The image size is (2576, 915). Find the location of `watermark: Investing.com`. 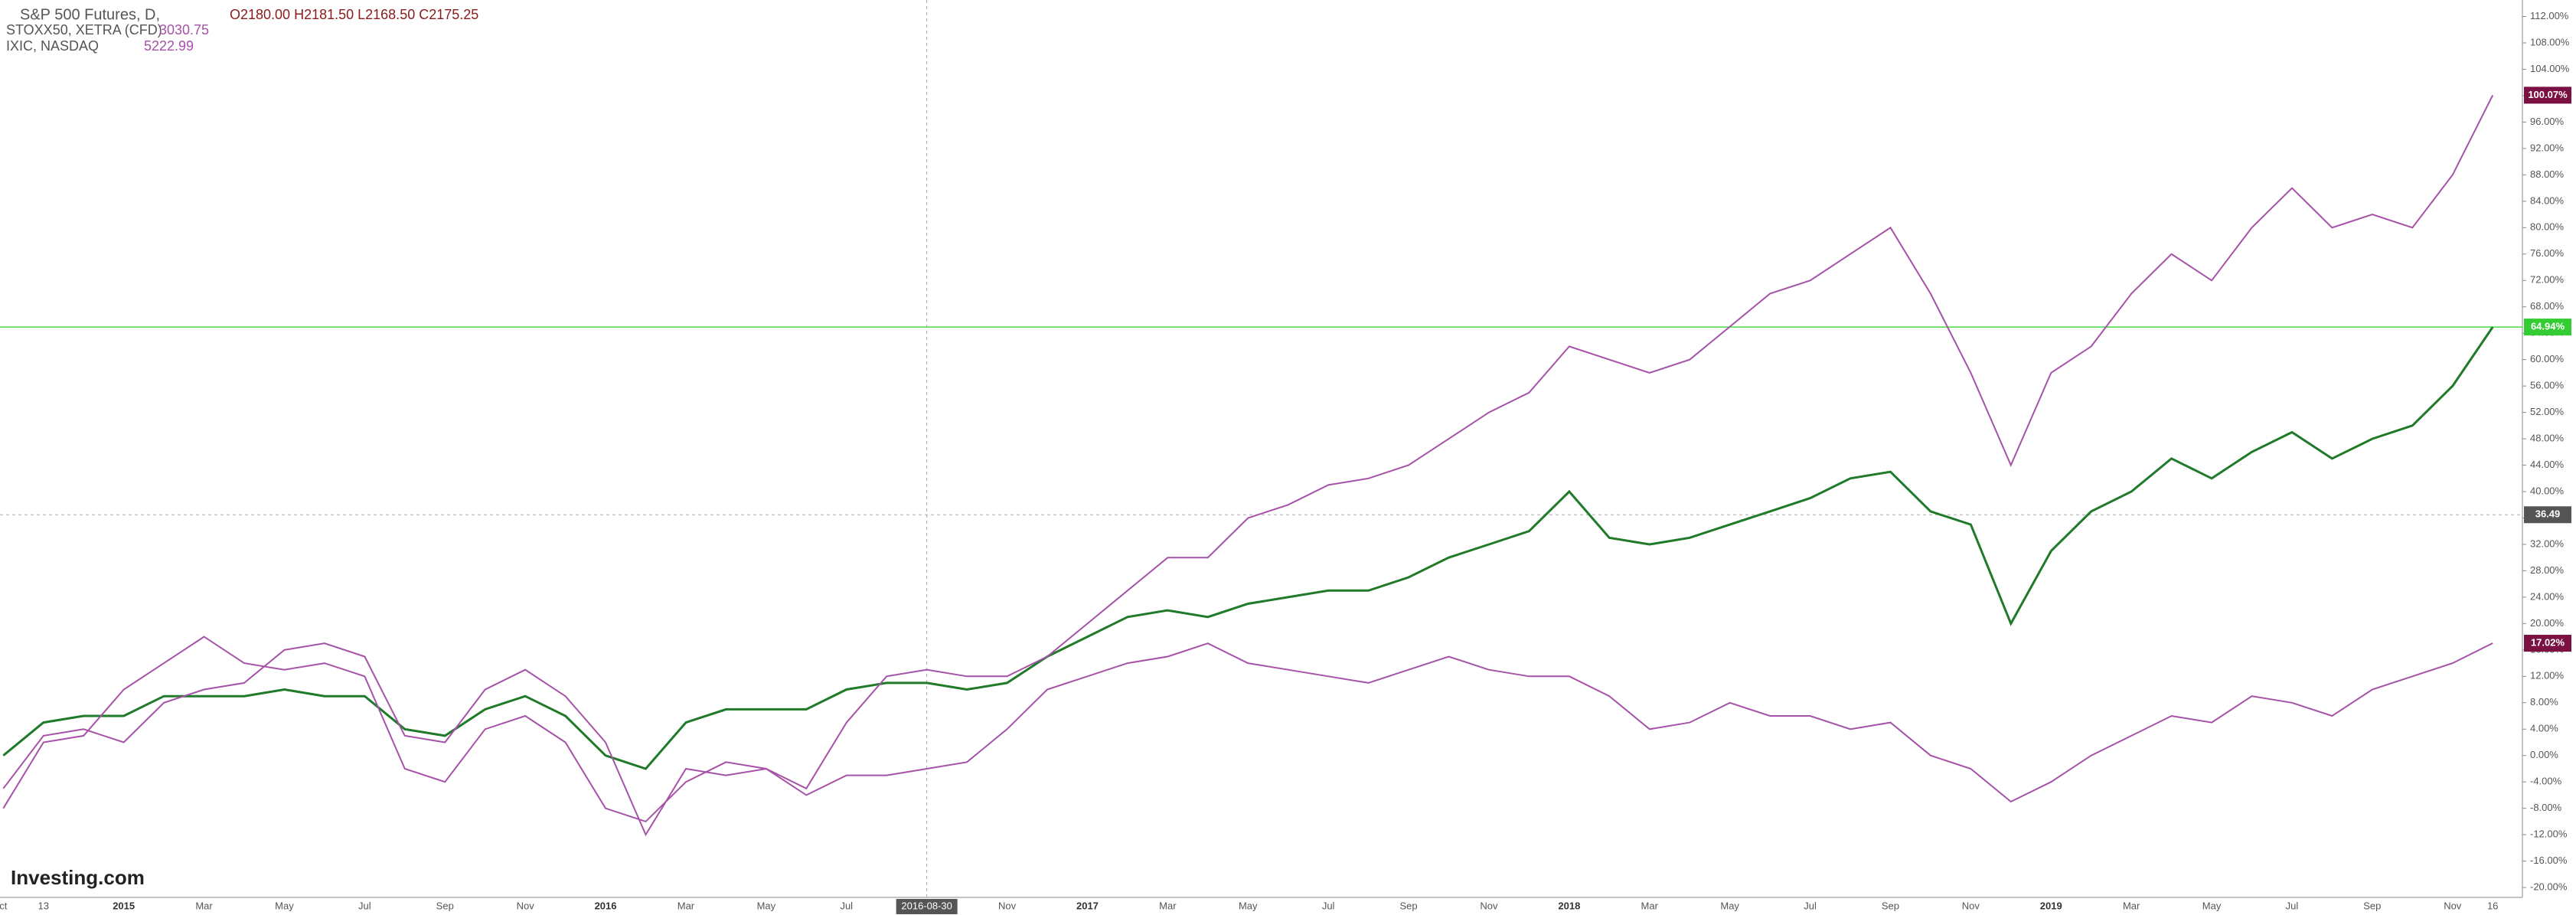

watermark: Investing.com is located at coordinates (78, 877).